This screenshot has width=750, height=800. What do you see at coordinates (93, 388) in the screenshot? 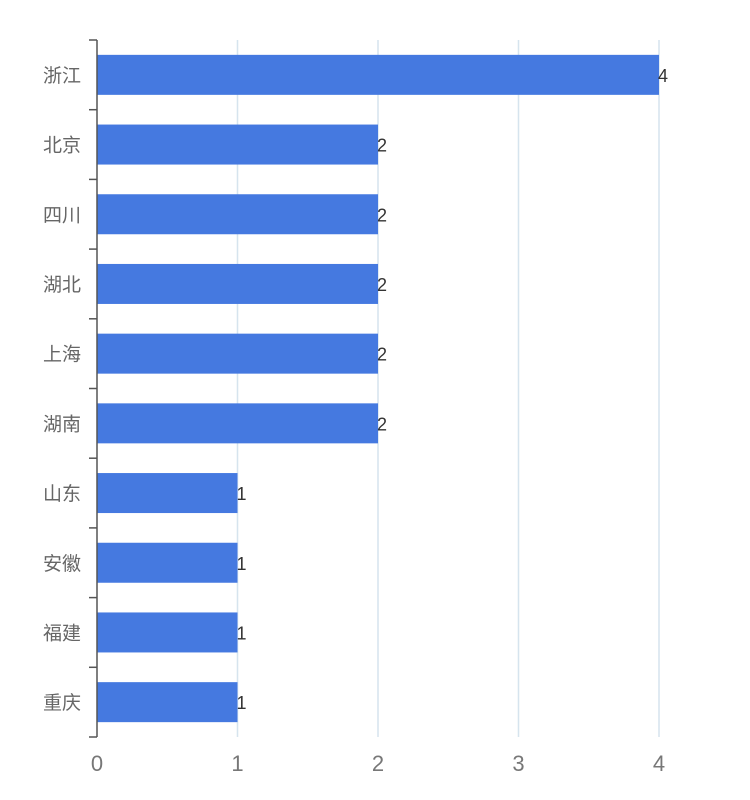
I see `axes` at bounding box center [93, 388].